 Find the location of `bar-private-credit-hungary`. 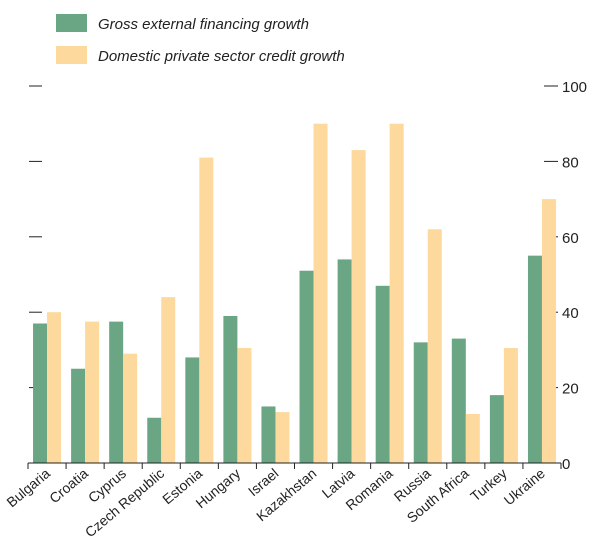

bar-private-credit-hungary is located at coordinates (244, 405).